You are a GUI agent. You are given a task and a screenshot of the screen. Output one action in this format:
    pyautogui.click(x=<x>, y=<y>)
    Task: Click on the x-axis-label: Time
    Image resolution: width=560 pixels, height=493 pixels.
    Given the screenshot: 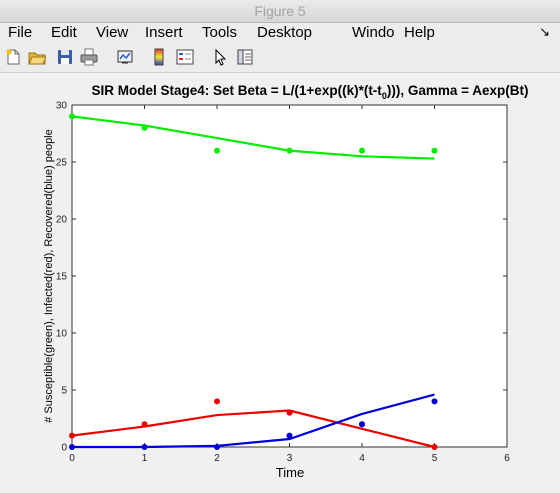 What is the action you would take?
    pyautogui.click(x=290, y=472)
    